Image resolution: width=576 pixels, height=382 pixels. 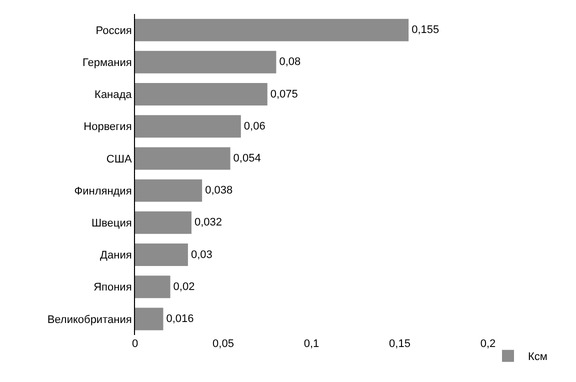 What do you see at coordinates (113, 95) in the screenshot?
I see `y-tick-label: Канада` at bounding box center [113, 95].